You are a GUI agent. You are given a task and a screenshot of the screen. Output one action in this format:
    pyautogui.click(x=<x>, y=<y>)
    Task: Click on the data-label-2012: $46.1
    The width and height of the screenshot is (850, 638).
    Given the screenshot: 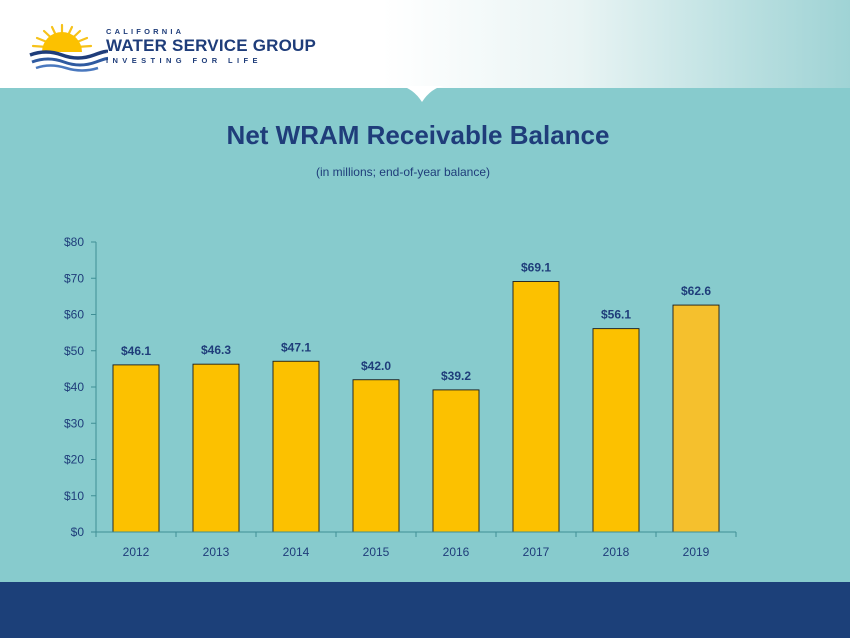 What is the action you would take?
    pyautogui.click(x=136, y=351)
    